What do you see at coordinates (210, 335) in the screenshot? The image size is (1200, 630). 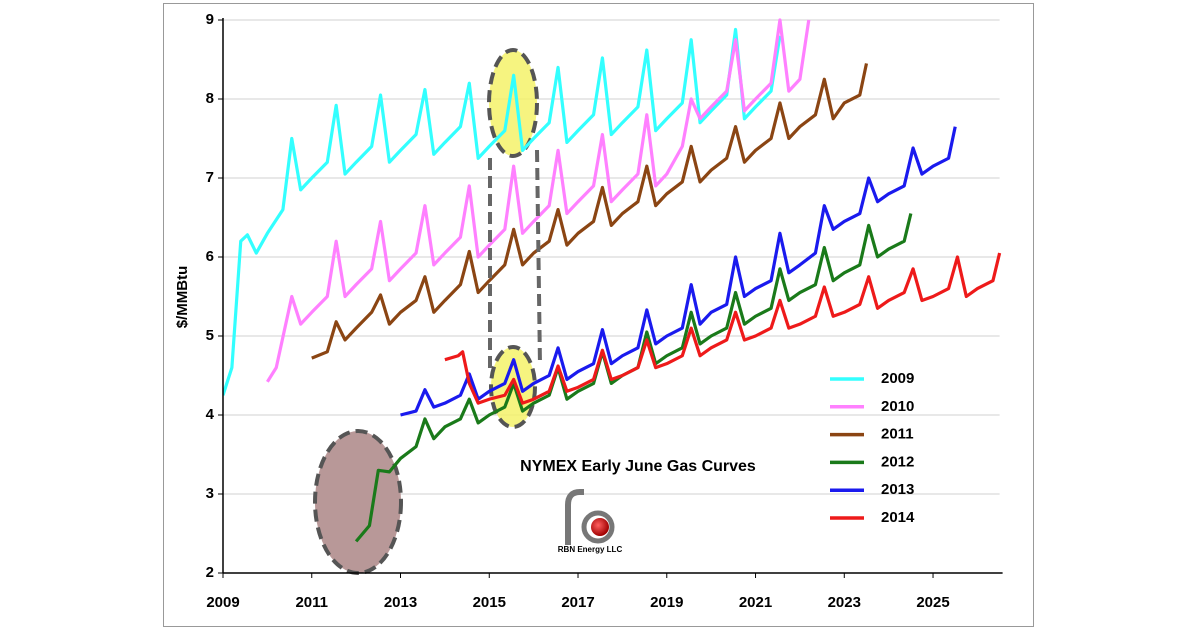 I see `y-tick-label: 5` at bounding box center [210, 335].